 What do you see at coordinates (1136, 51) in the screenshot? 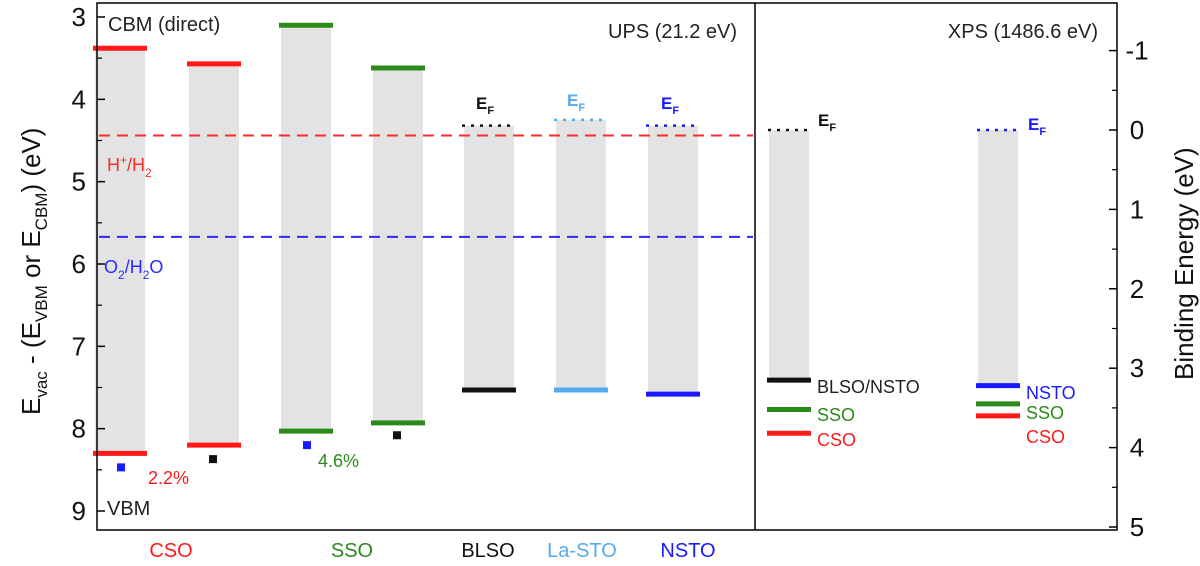
I see `right-tick-label-0: -1` at bounding box center [1136, 51].